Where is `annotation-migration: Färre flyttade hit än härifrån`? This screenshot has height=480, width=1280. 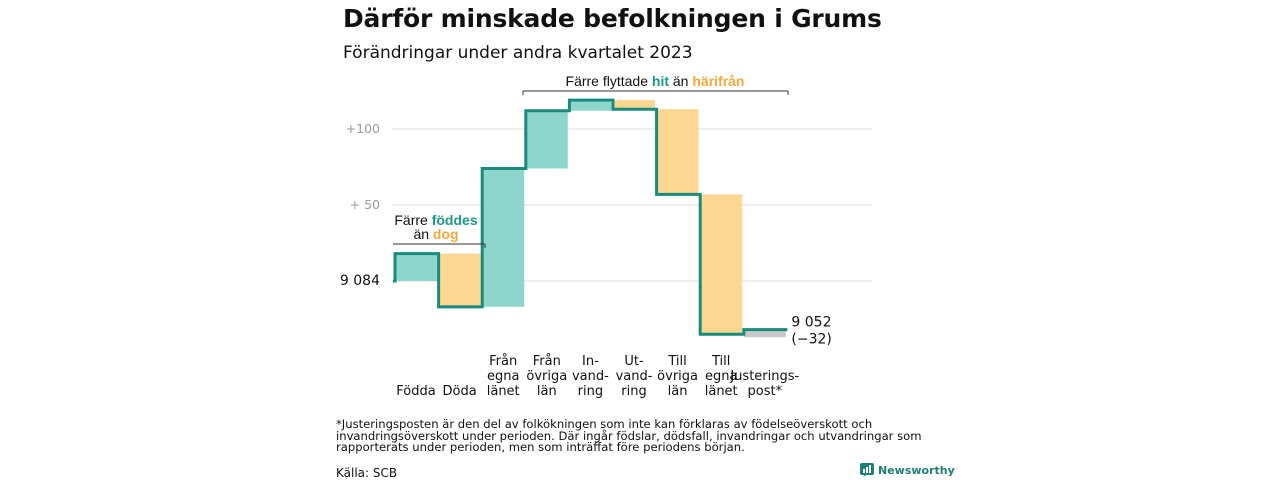 annotation-migration: Färre flyttade hit än härifrån is located at coordinates (655, 81).